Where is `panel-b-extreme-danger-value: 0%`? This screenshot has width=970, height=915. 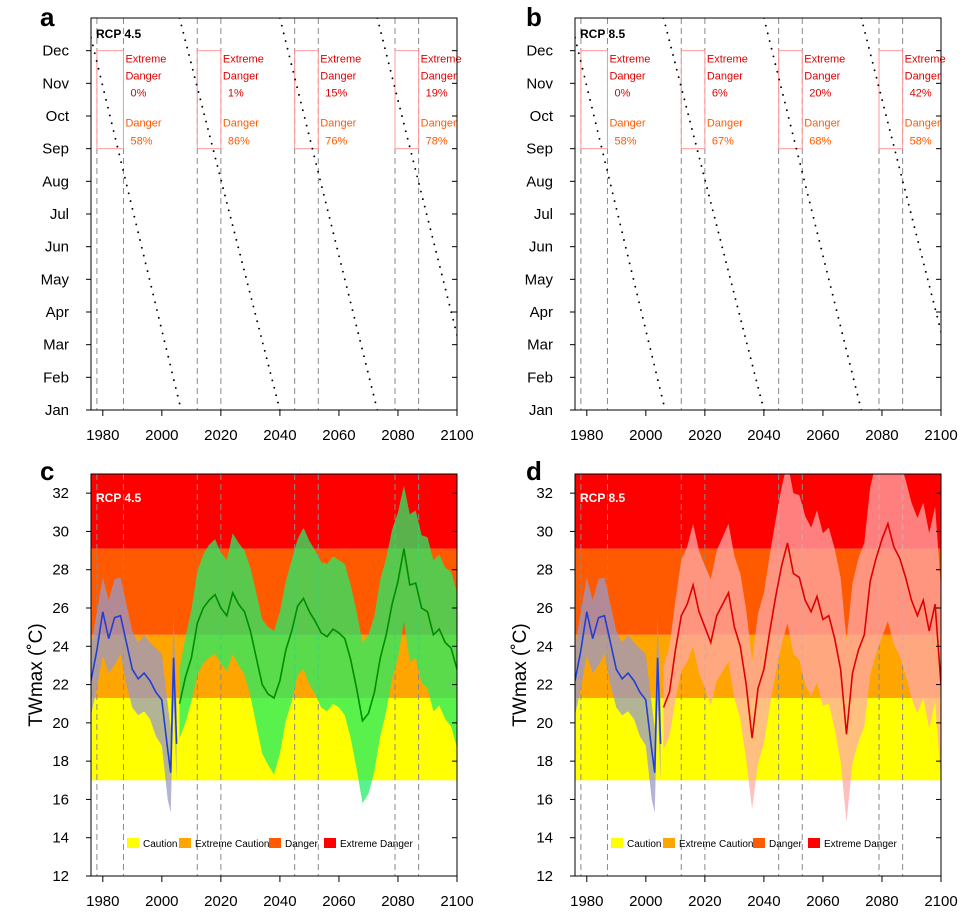
panel-b-extreme-danger-value: 0% is located at coordinates (622, 94).